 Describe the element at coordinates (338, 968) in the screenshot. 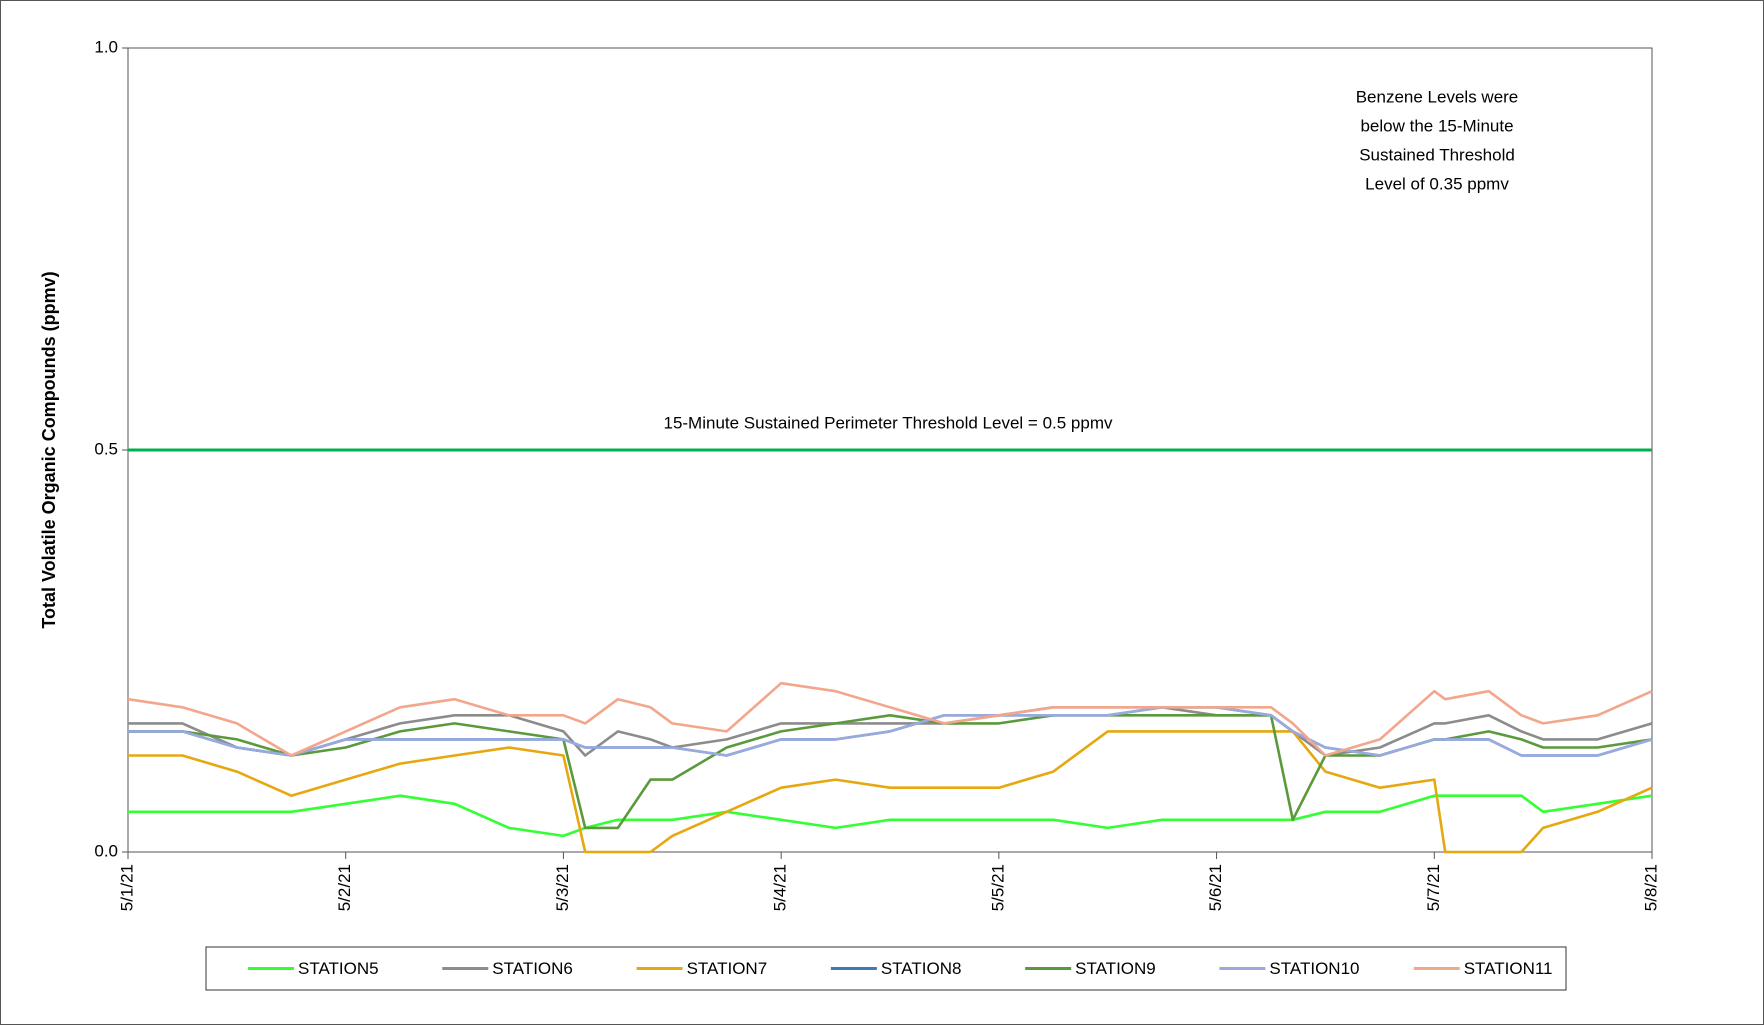

I see `legend-label: STATION5` at that location.